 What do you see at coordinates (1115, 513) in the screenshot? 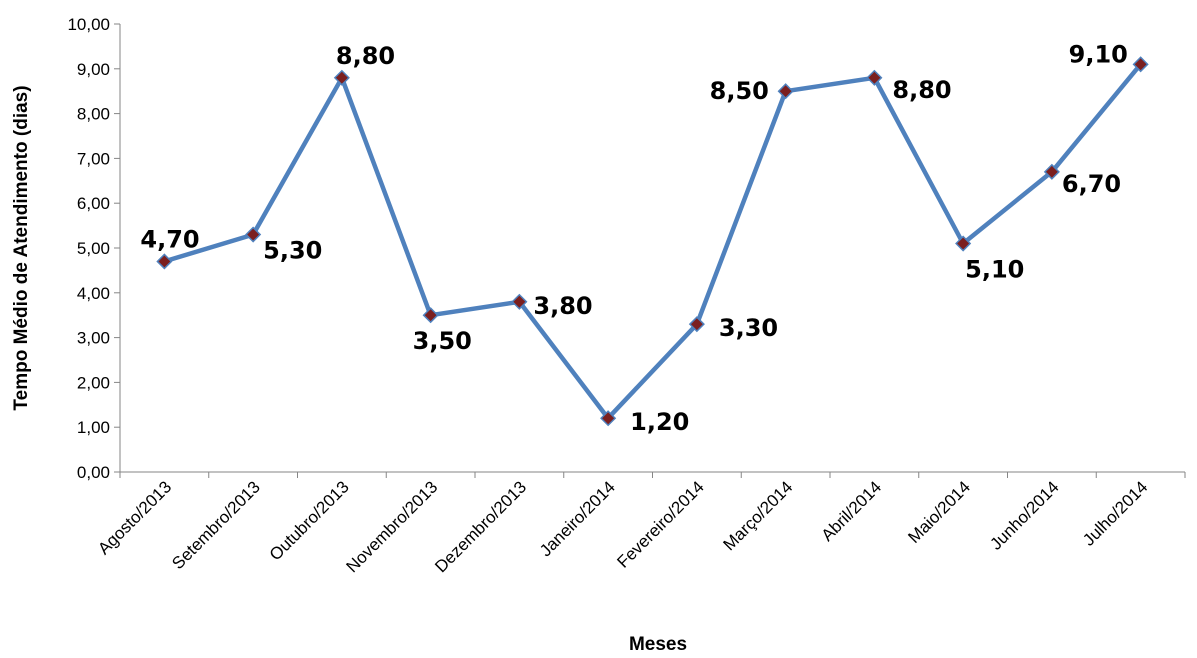
I see `x-tick-label: Julho/2014` at bounding box center [1115, 513].